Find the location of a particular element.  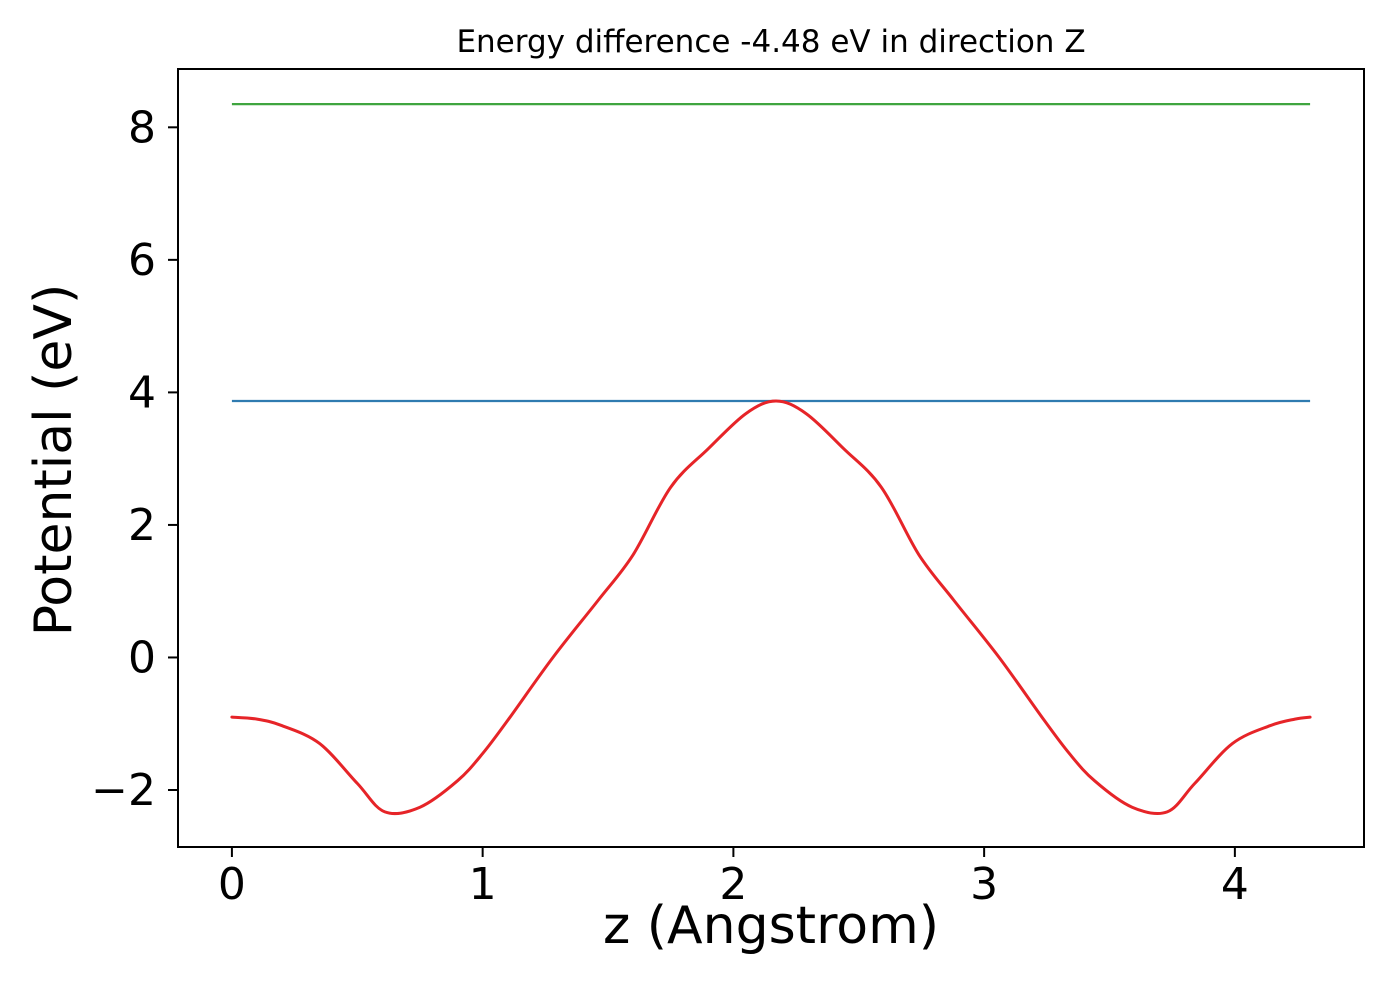

x-tick-label: 2 is located at coordinates (733, 884).